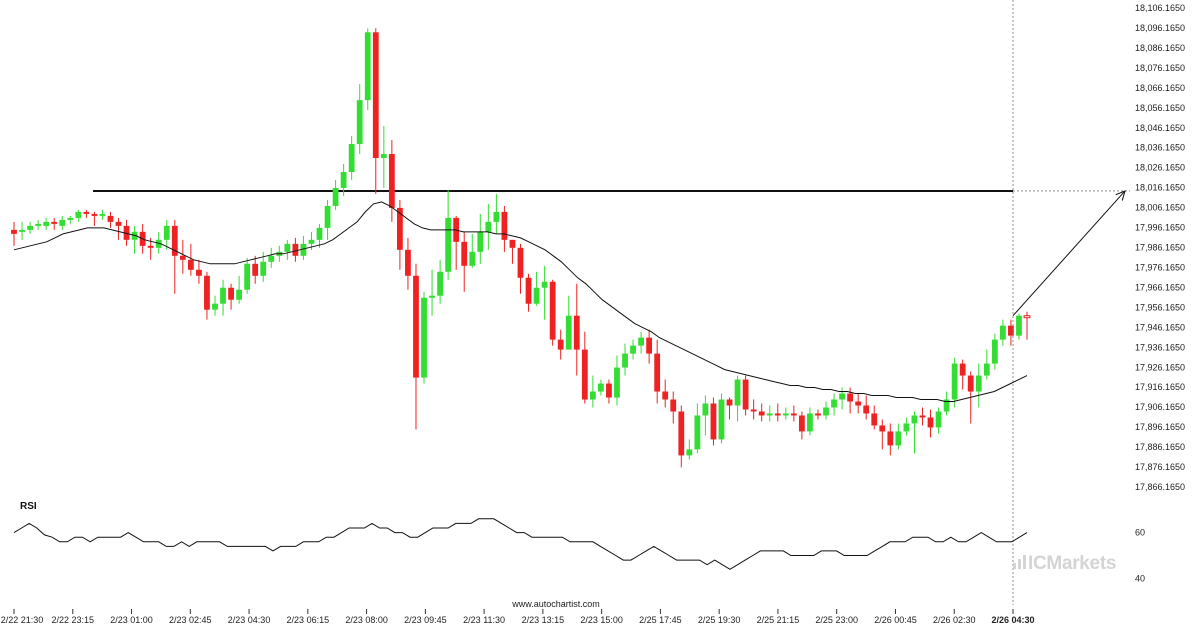 This screenshot has height=630, width=1200. I want to click on time-tick-label: 2/23 06:15, so click(308, 620).